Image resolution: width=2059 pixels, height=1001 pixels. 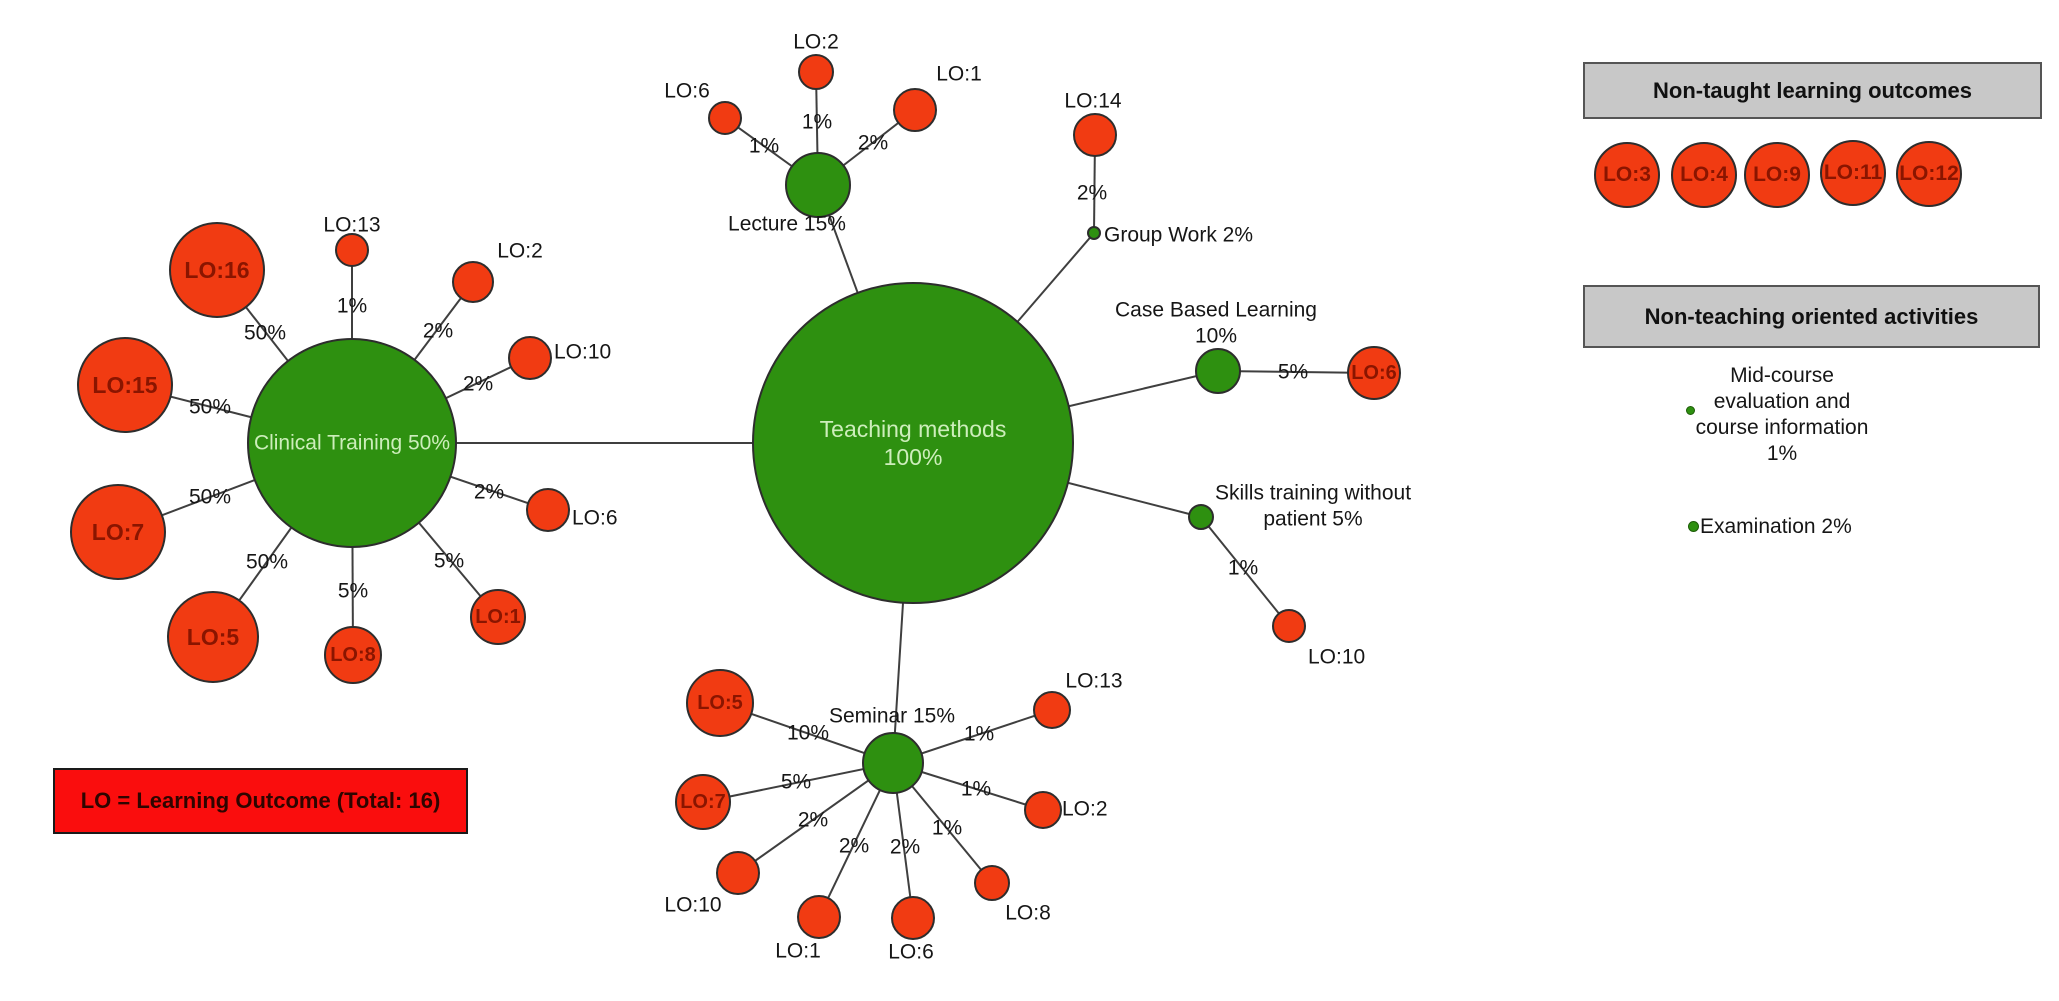 I want to click on outcome-label-lecture-lo-6: LO:6, so click(x=687, y=91).